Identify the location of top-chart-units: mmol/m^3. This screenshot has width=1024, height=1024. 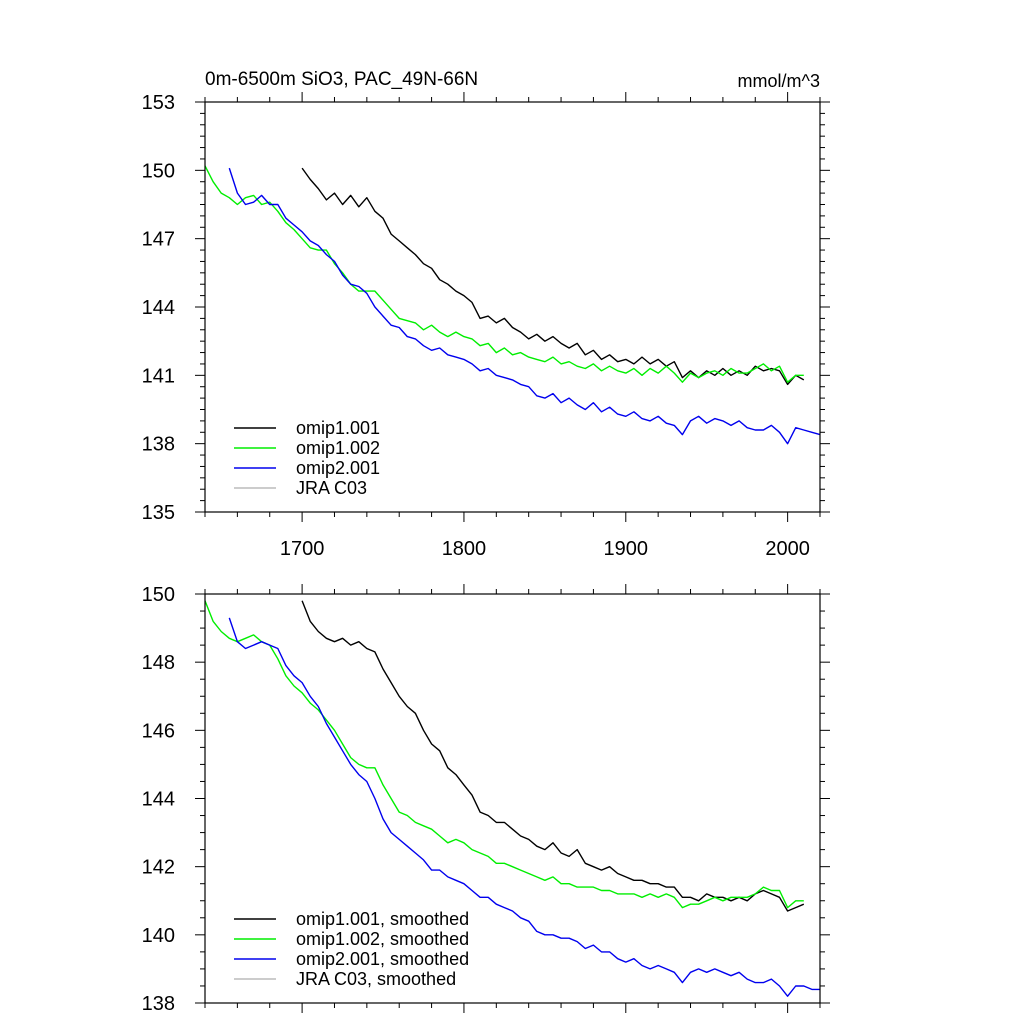
(779, 81).